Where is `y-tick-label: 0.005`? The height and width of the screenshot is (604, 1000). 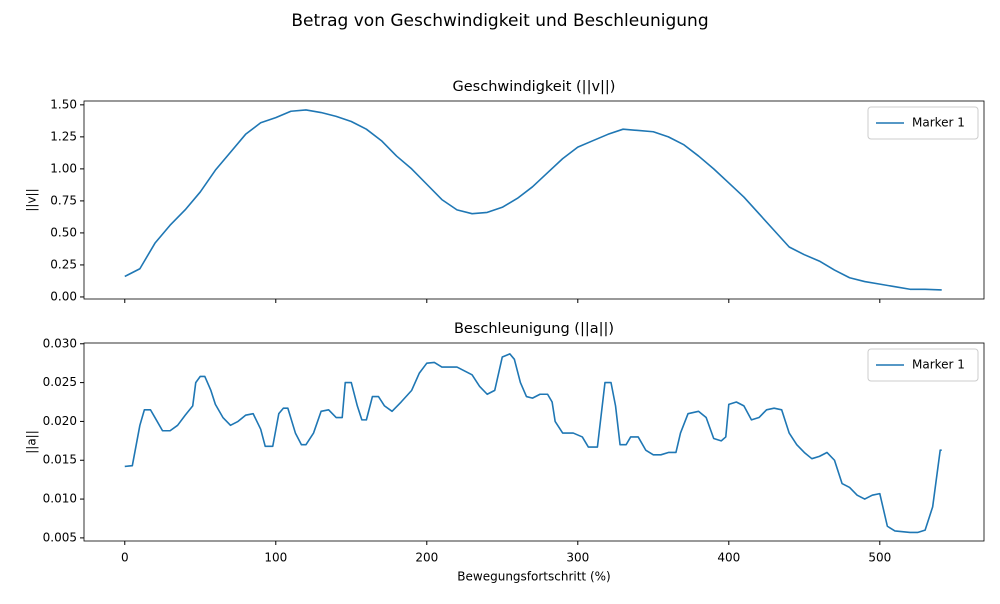
y-tick-label: 0.005 is located at coordinates (60, 537).